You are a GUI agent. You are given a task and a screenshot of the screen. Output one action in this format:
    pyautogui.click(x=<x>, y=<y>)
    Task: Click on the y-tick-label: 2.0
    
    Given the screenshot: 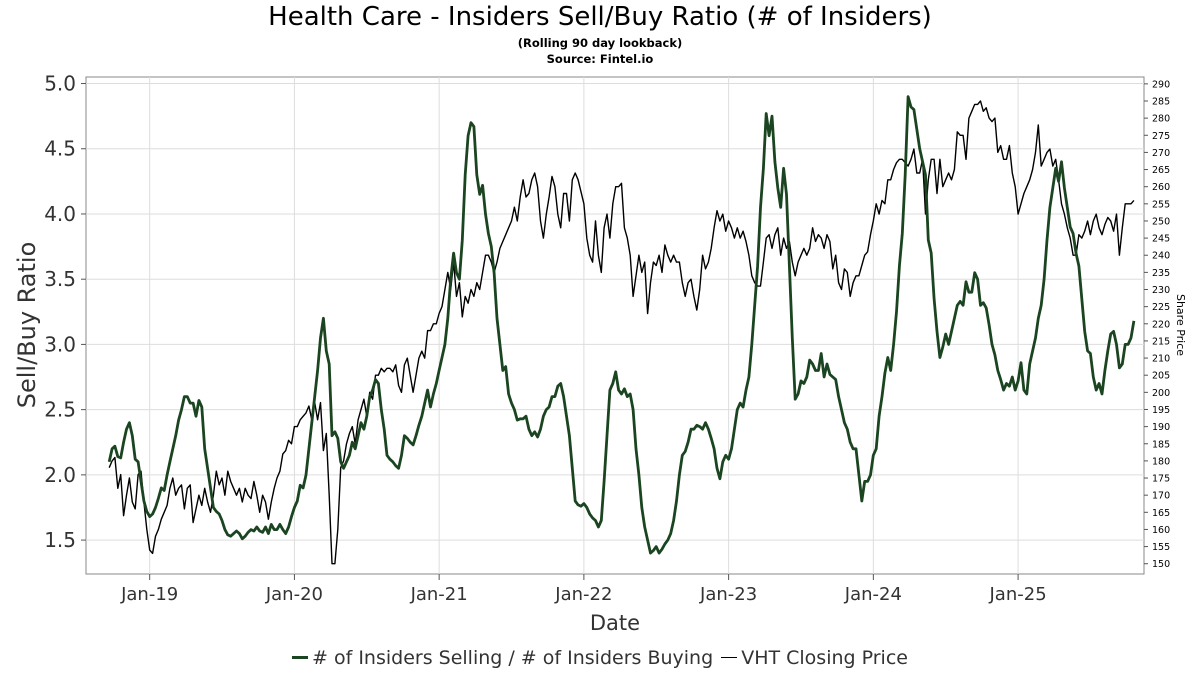 What is the action you would take?
    pyautogui.click(x=60, y=475)
    